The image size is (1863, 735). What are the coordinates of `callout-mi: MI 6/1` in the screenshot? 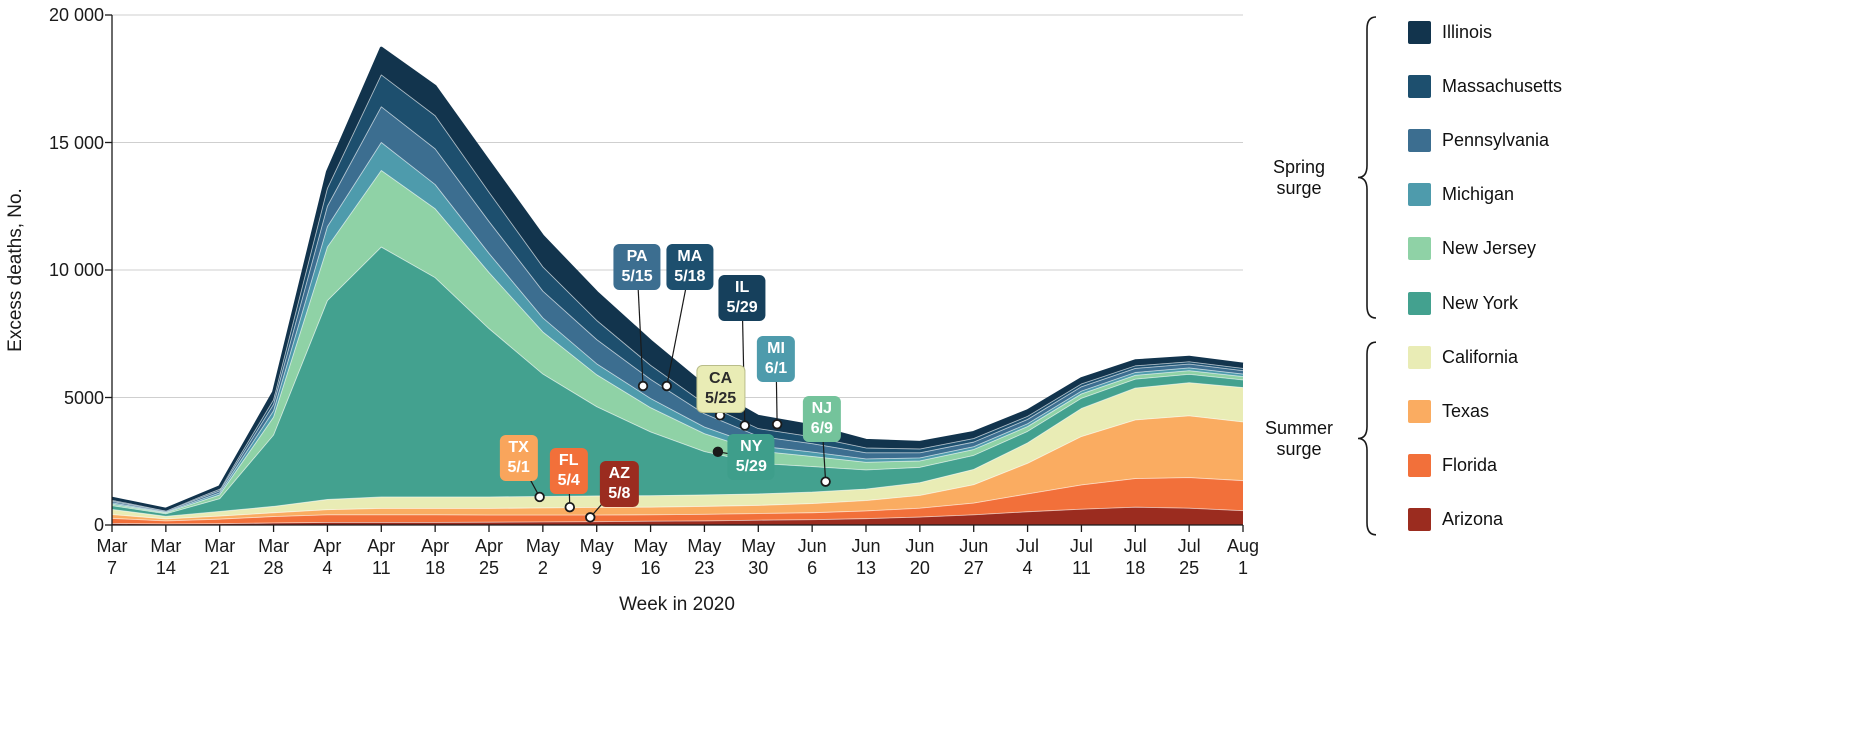 It's located at (776, 359).